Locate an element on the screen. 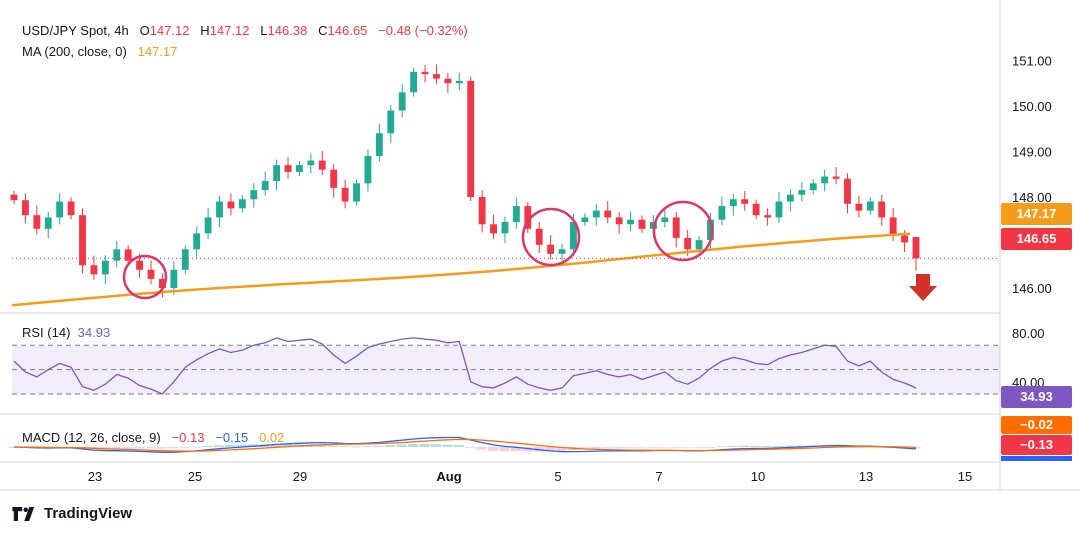  macd-label: MACD (12, 26, close, 9) is located at coordinates (91, 437).